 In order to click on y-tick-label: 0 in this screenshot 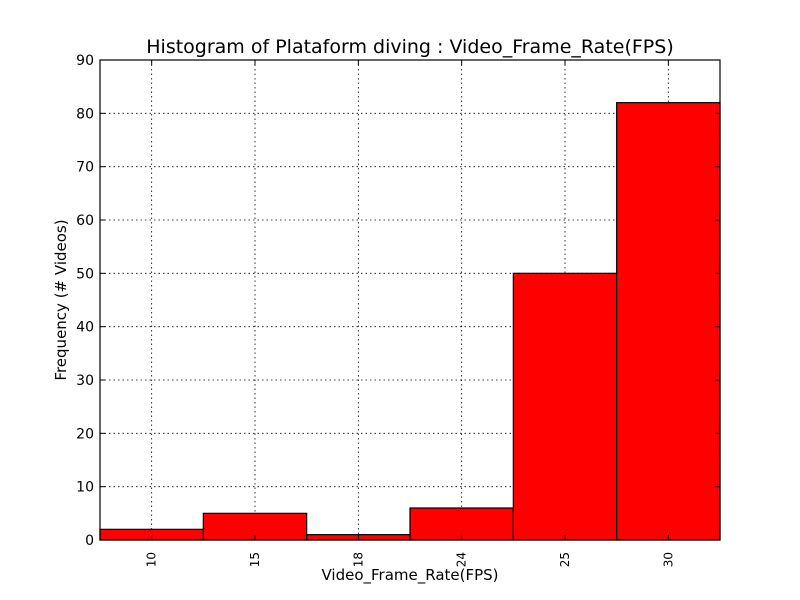, I will do `click(89, 541)`.